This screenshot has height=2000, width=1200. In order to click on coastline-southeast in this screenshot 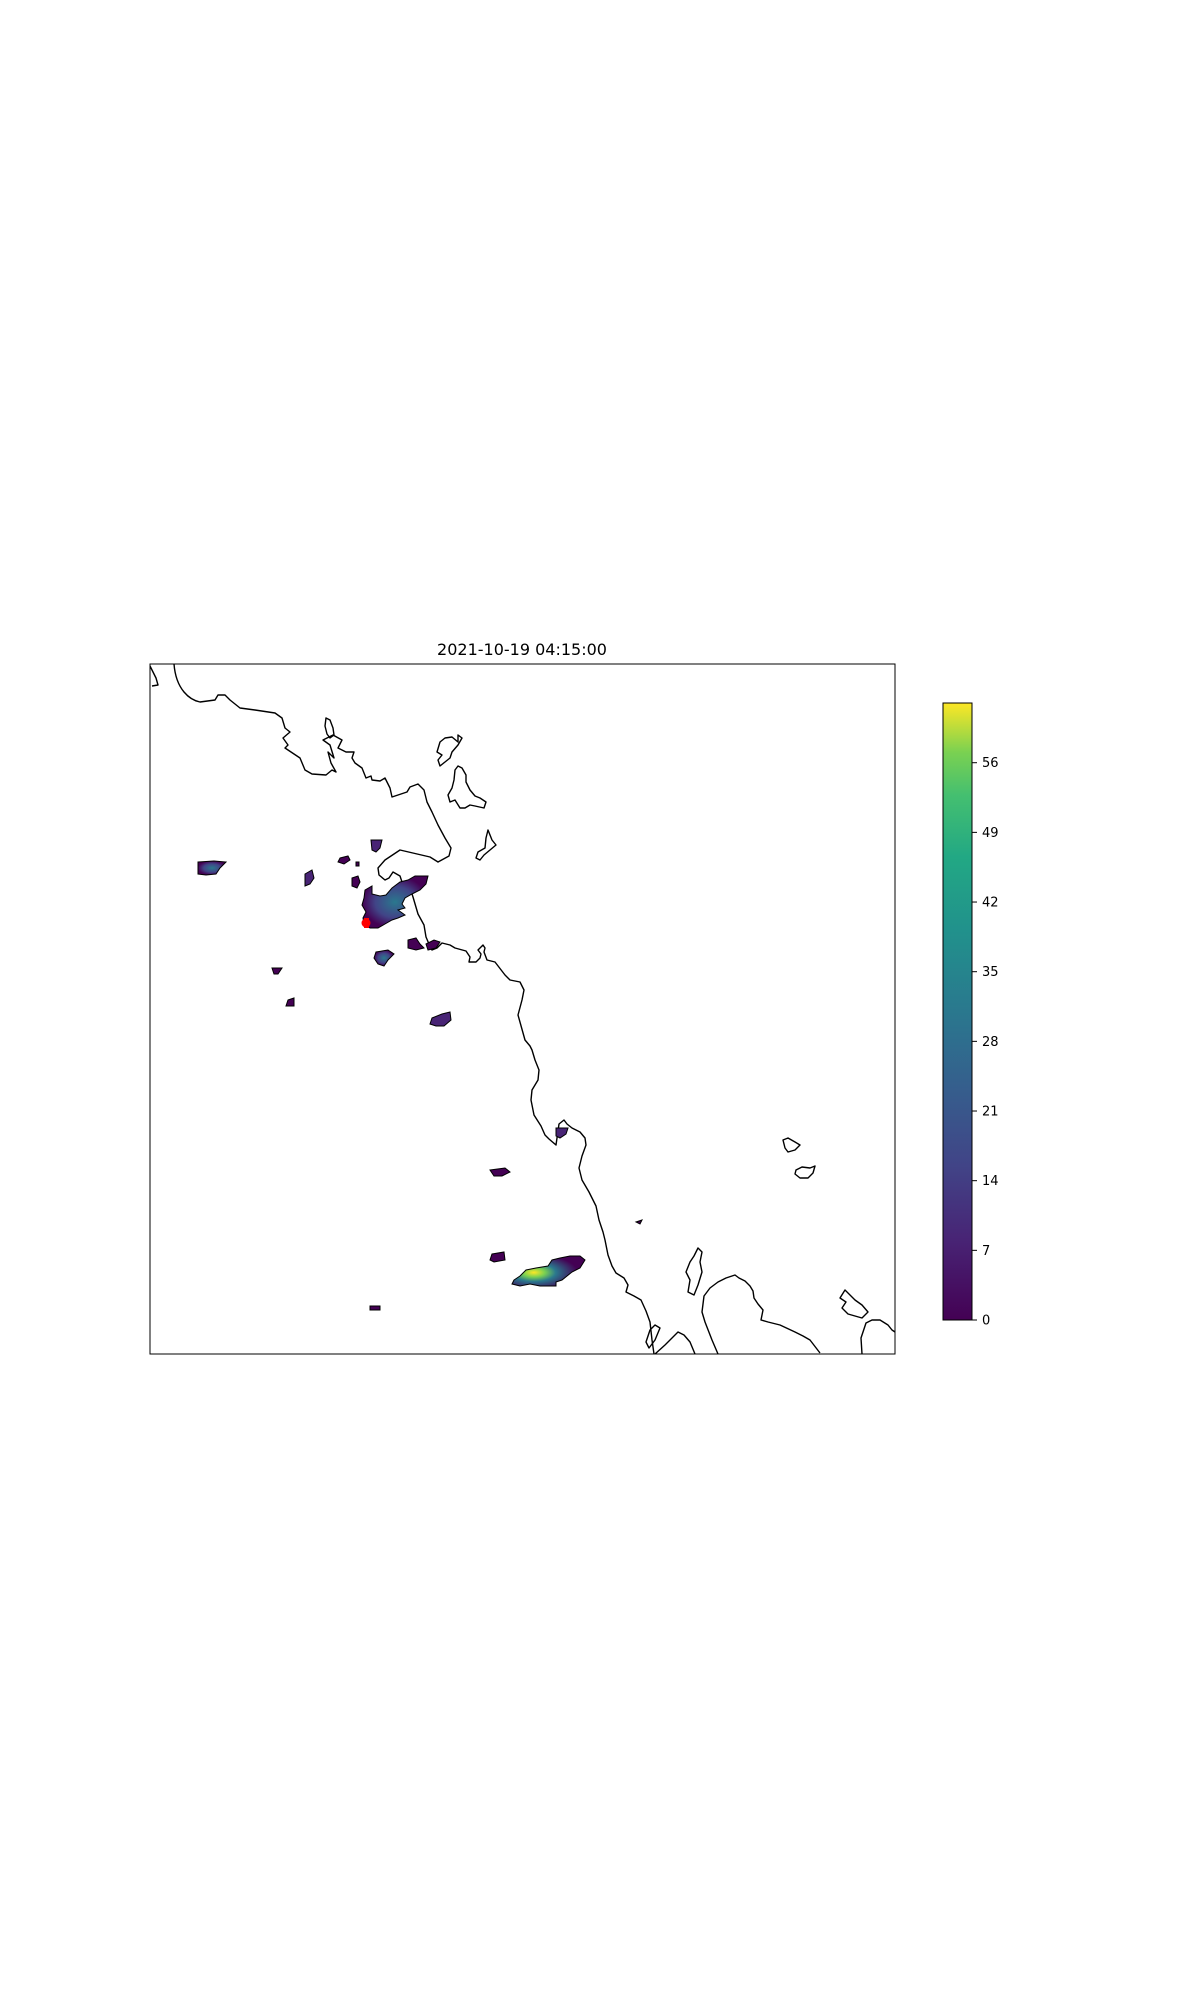, I will do `click(761, 1314)`.